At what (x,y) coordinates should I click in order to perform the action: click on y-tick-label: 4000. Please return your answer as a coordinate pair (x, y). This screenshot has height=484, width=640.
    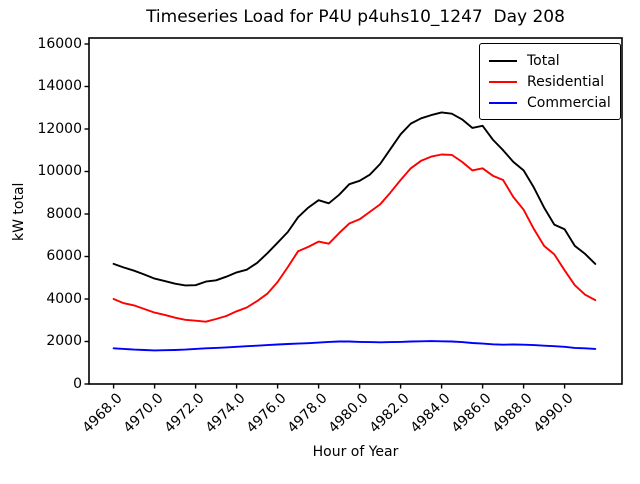
    Looking at the image, I should click on (64, 298).